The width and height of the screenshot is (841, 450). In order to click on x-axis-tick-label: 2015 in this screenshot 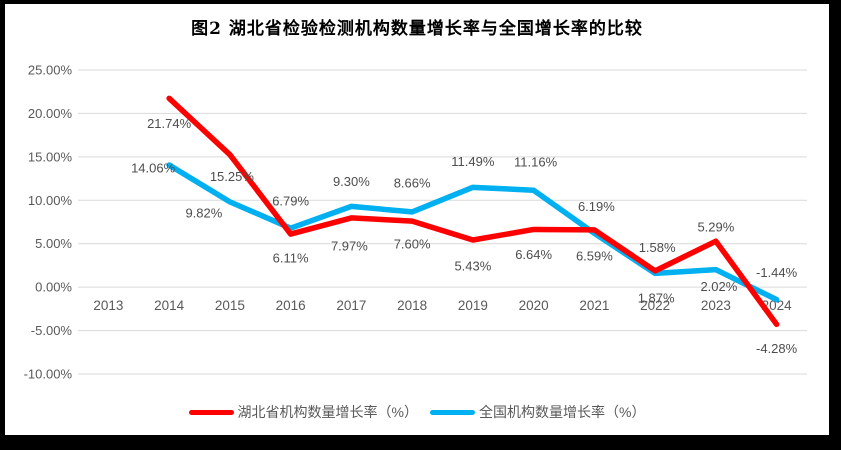, I will do `click(230, 305)`.